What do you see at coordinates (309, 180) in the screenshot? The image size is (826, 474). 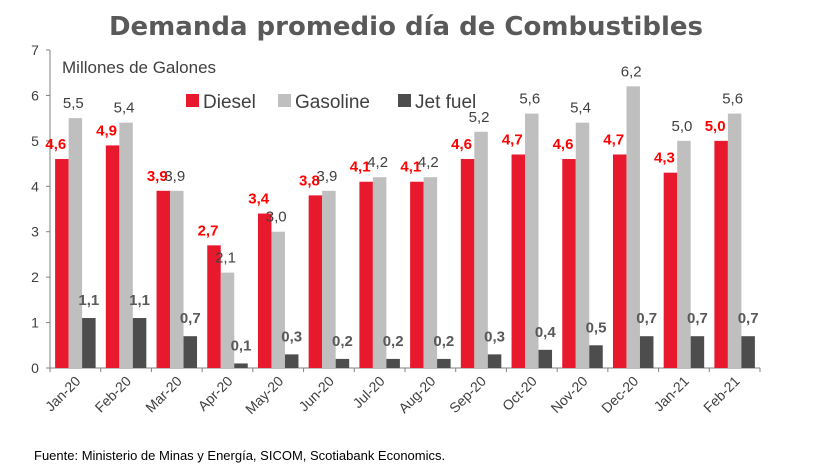 I see `data-label-diesel: 3,8` at bounding box center [309, 180].